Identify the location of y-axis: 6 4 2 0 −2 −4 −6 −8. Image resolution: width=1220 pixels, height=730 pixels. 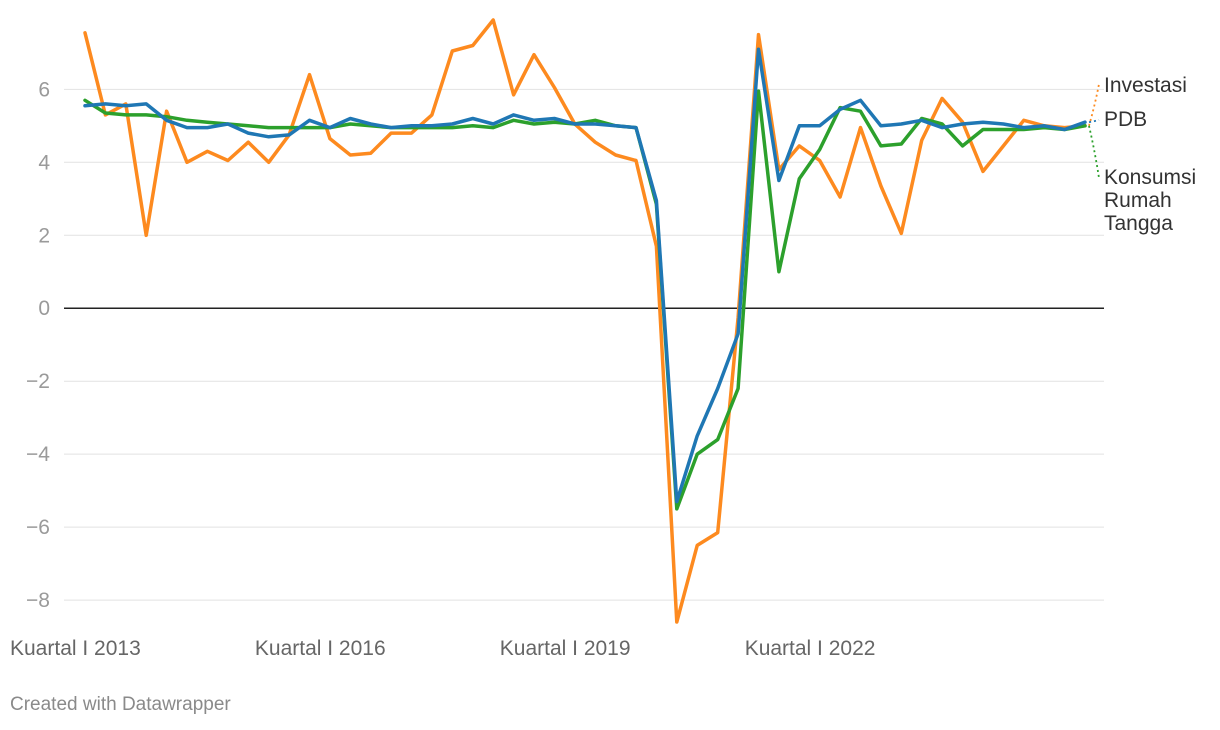
(38, 345).